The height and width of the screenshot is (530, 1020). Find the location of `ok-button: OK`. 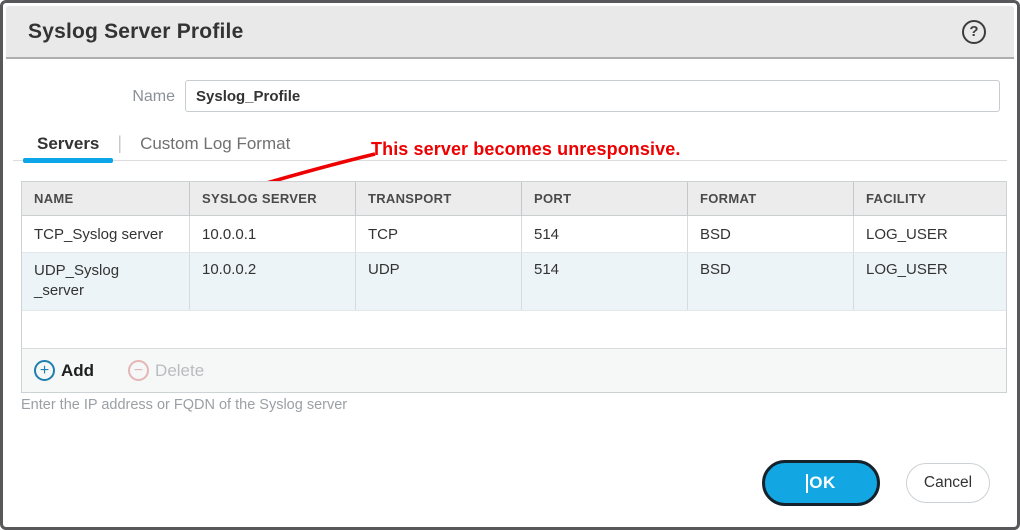

ok-button: OK is located at coordinates (821, 483).